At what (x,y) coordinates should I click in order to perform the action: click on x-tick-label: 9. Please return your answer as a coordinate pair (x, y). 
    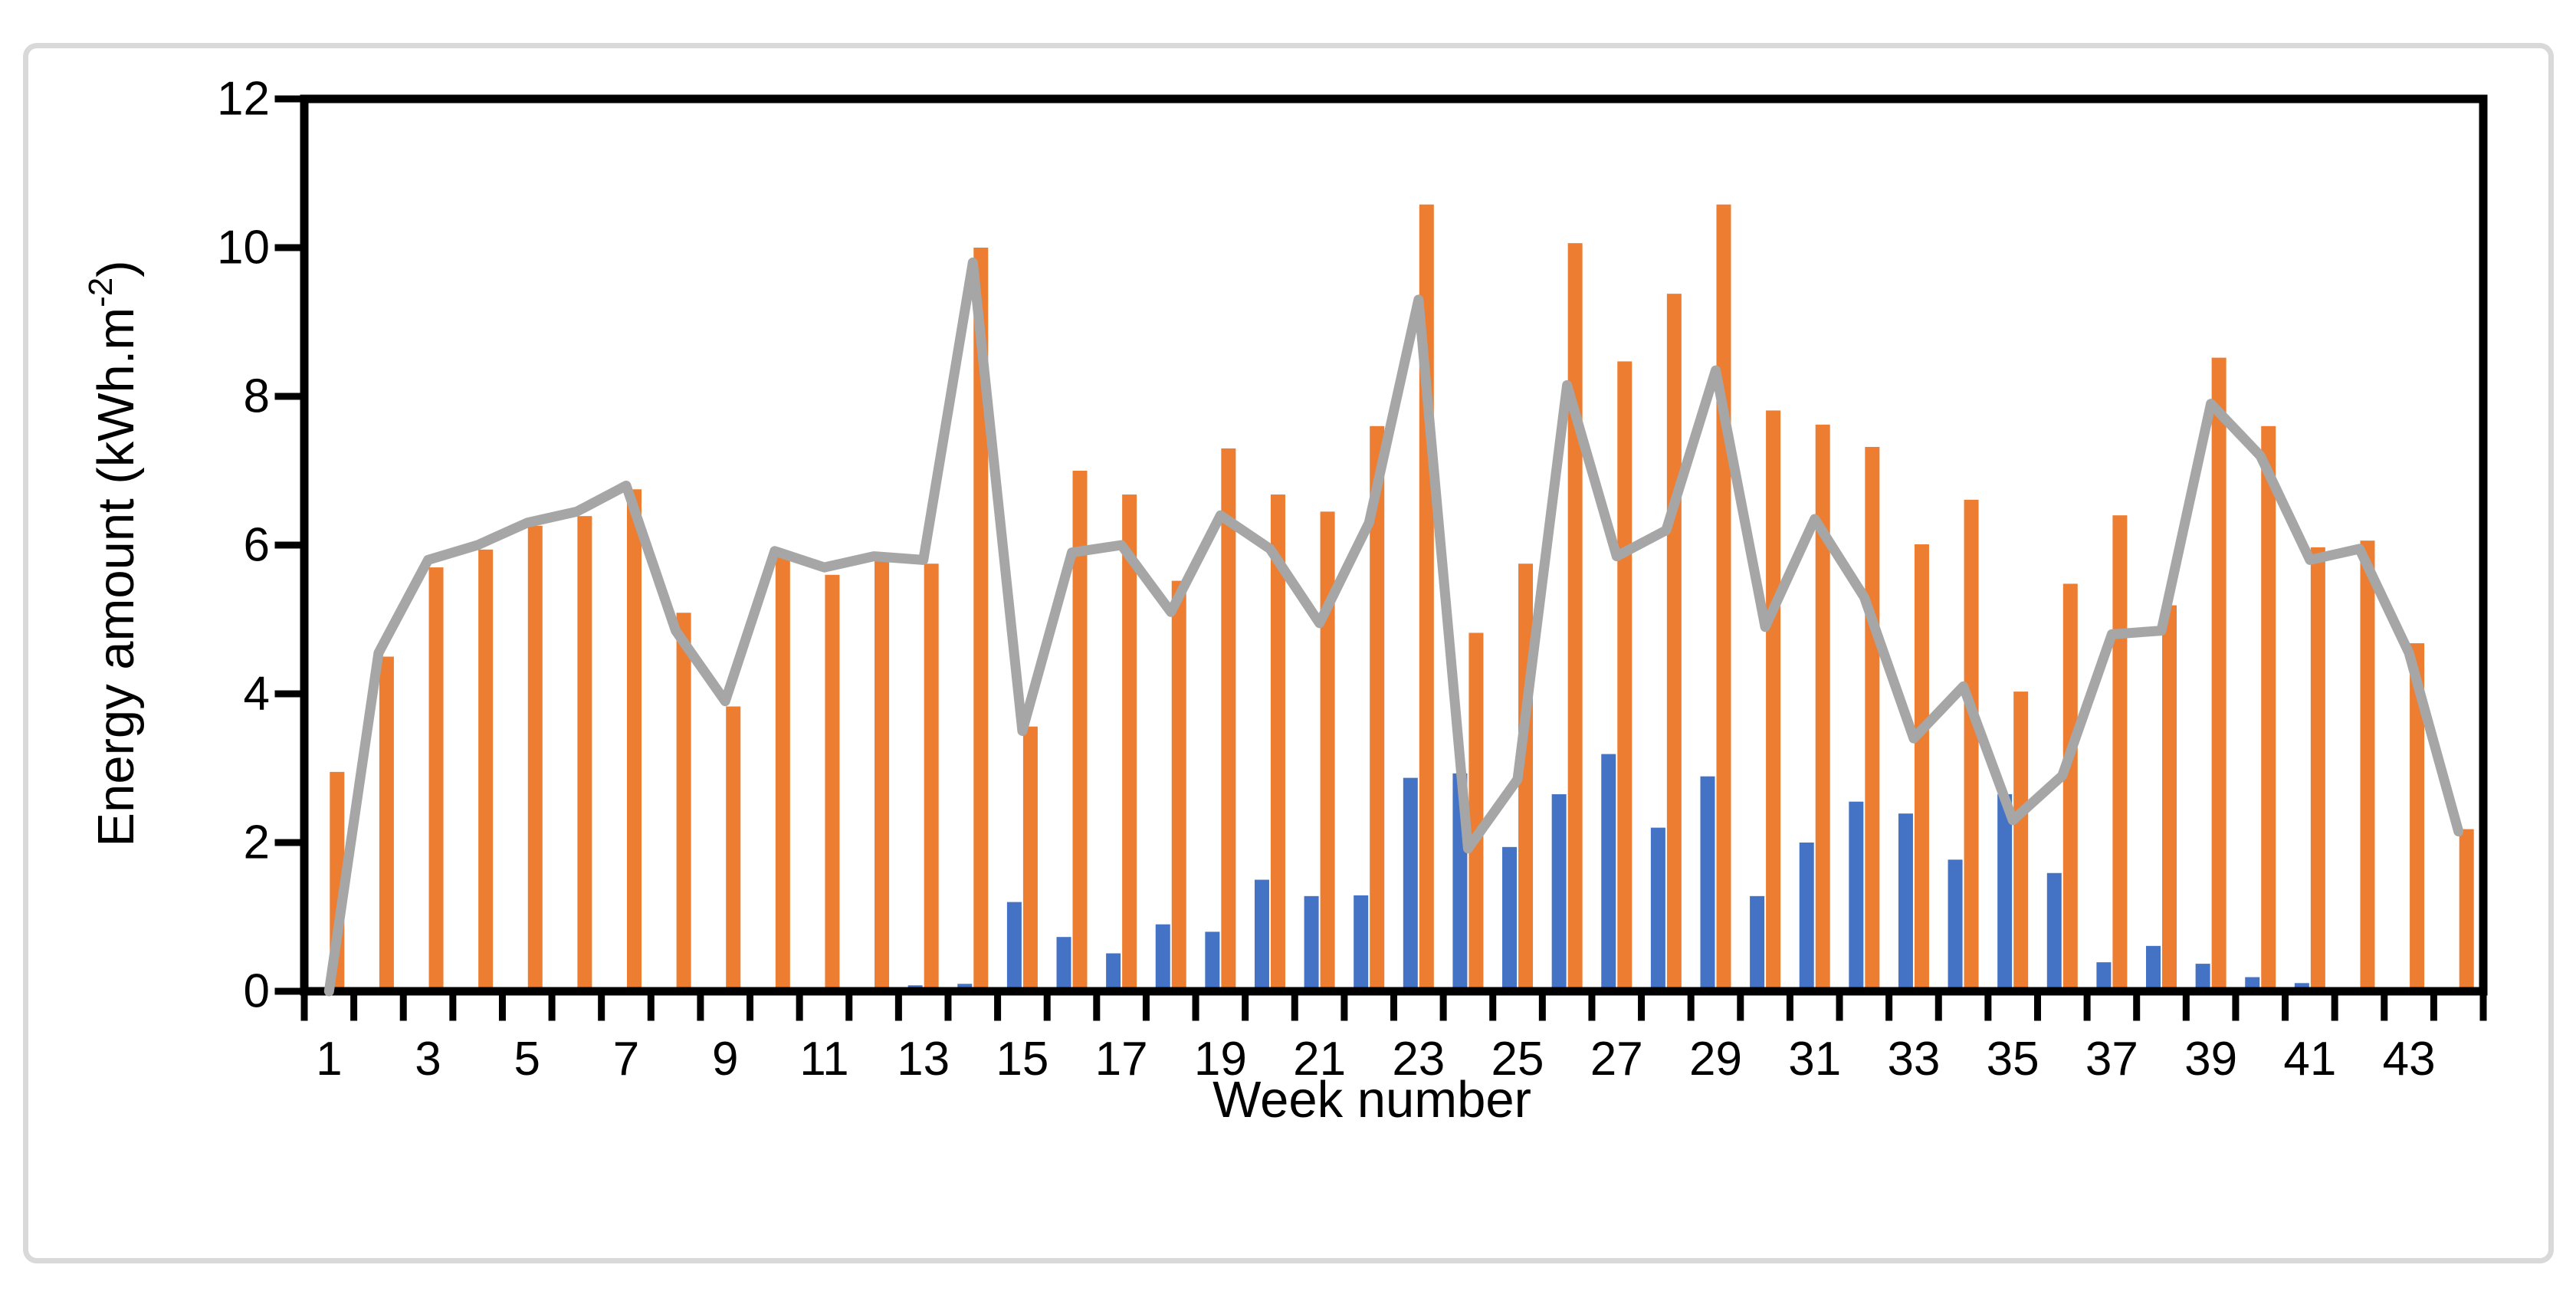
    Looking at the image, I should click on (725, 1059).